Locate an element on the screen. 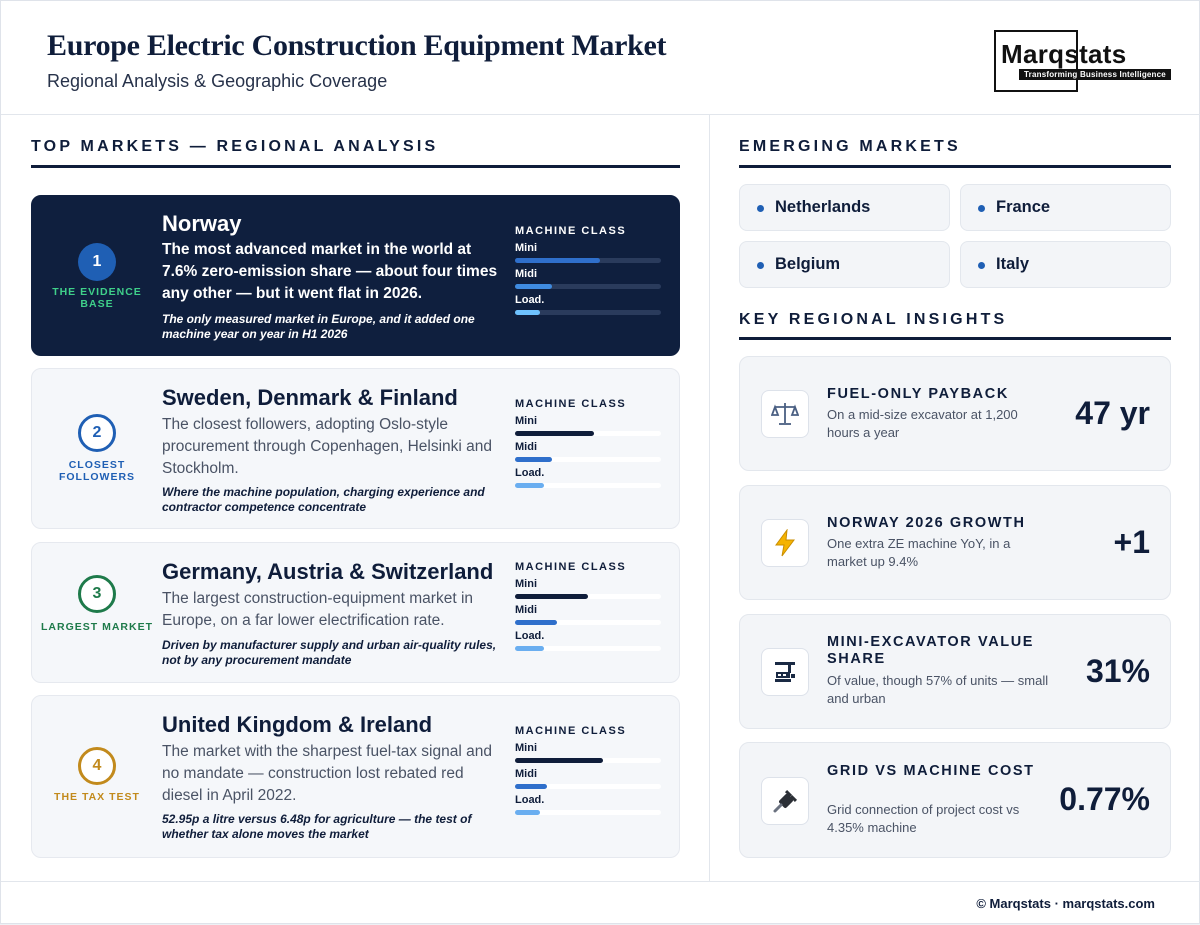  emerging-chip-label: France is located at coordinates (1023, 207).